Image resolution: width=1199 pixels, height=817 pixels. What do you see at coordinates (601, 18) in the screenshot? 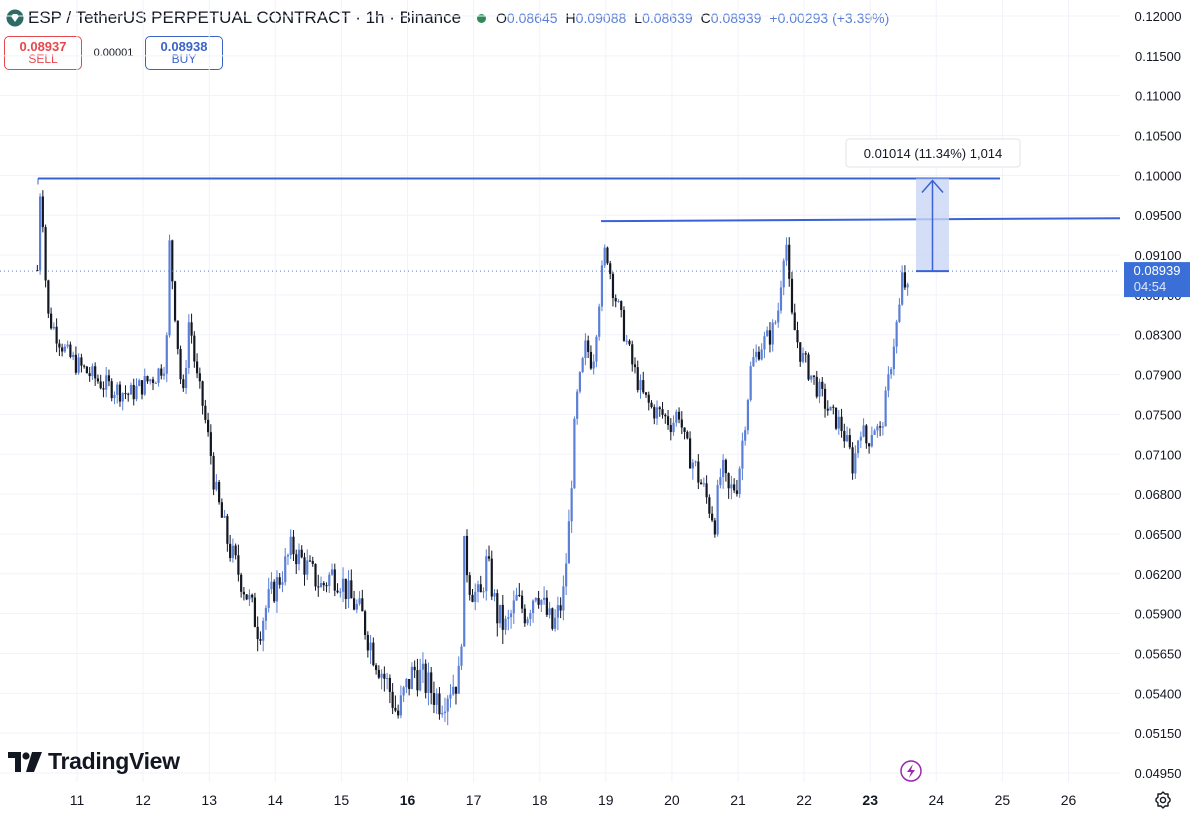
I see `high-value: 0.09088` at bounding box center [601, 18].